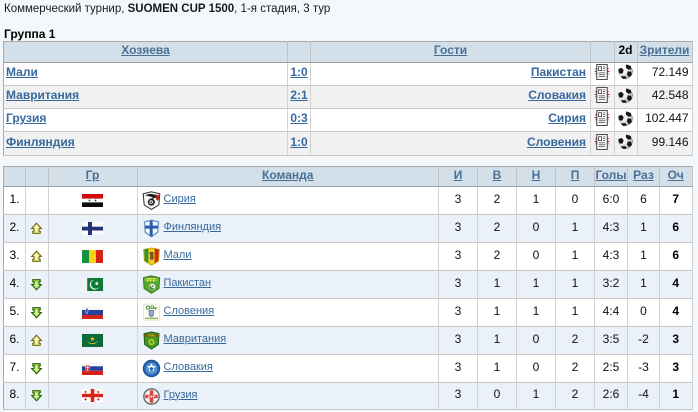  What do you see at coordinates (151, 335) in the screenshot?
I see `svg-text: FFIM` at bounding box center [151, 335].